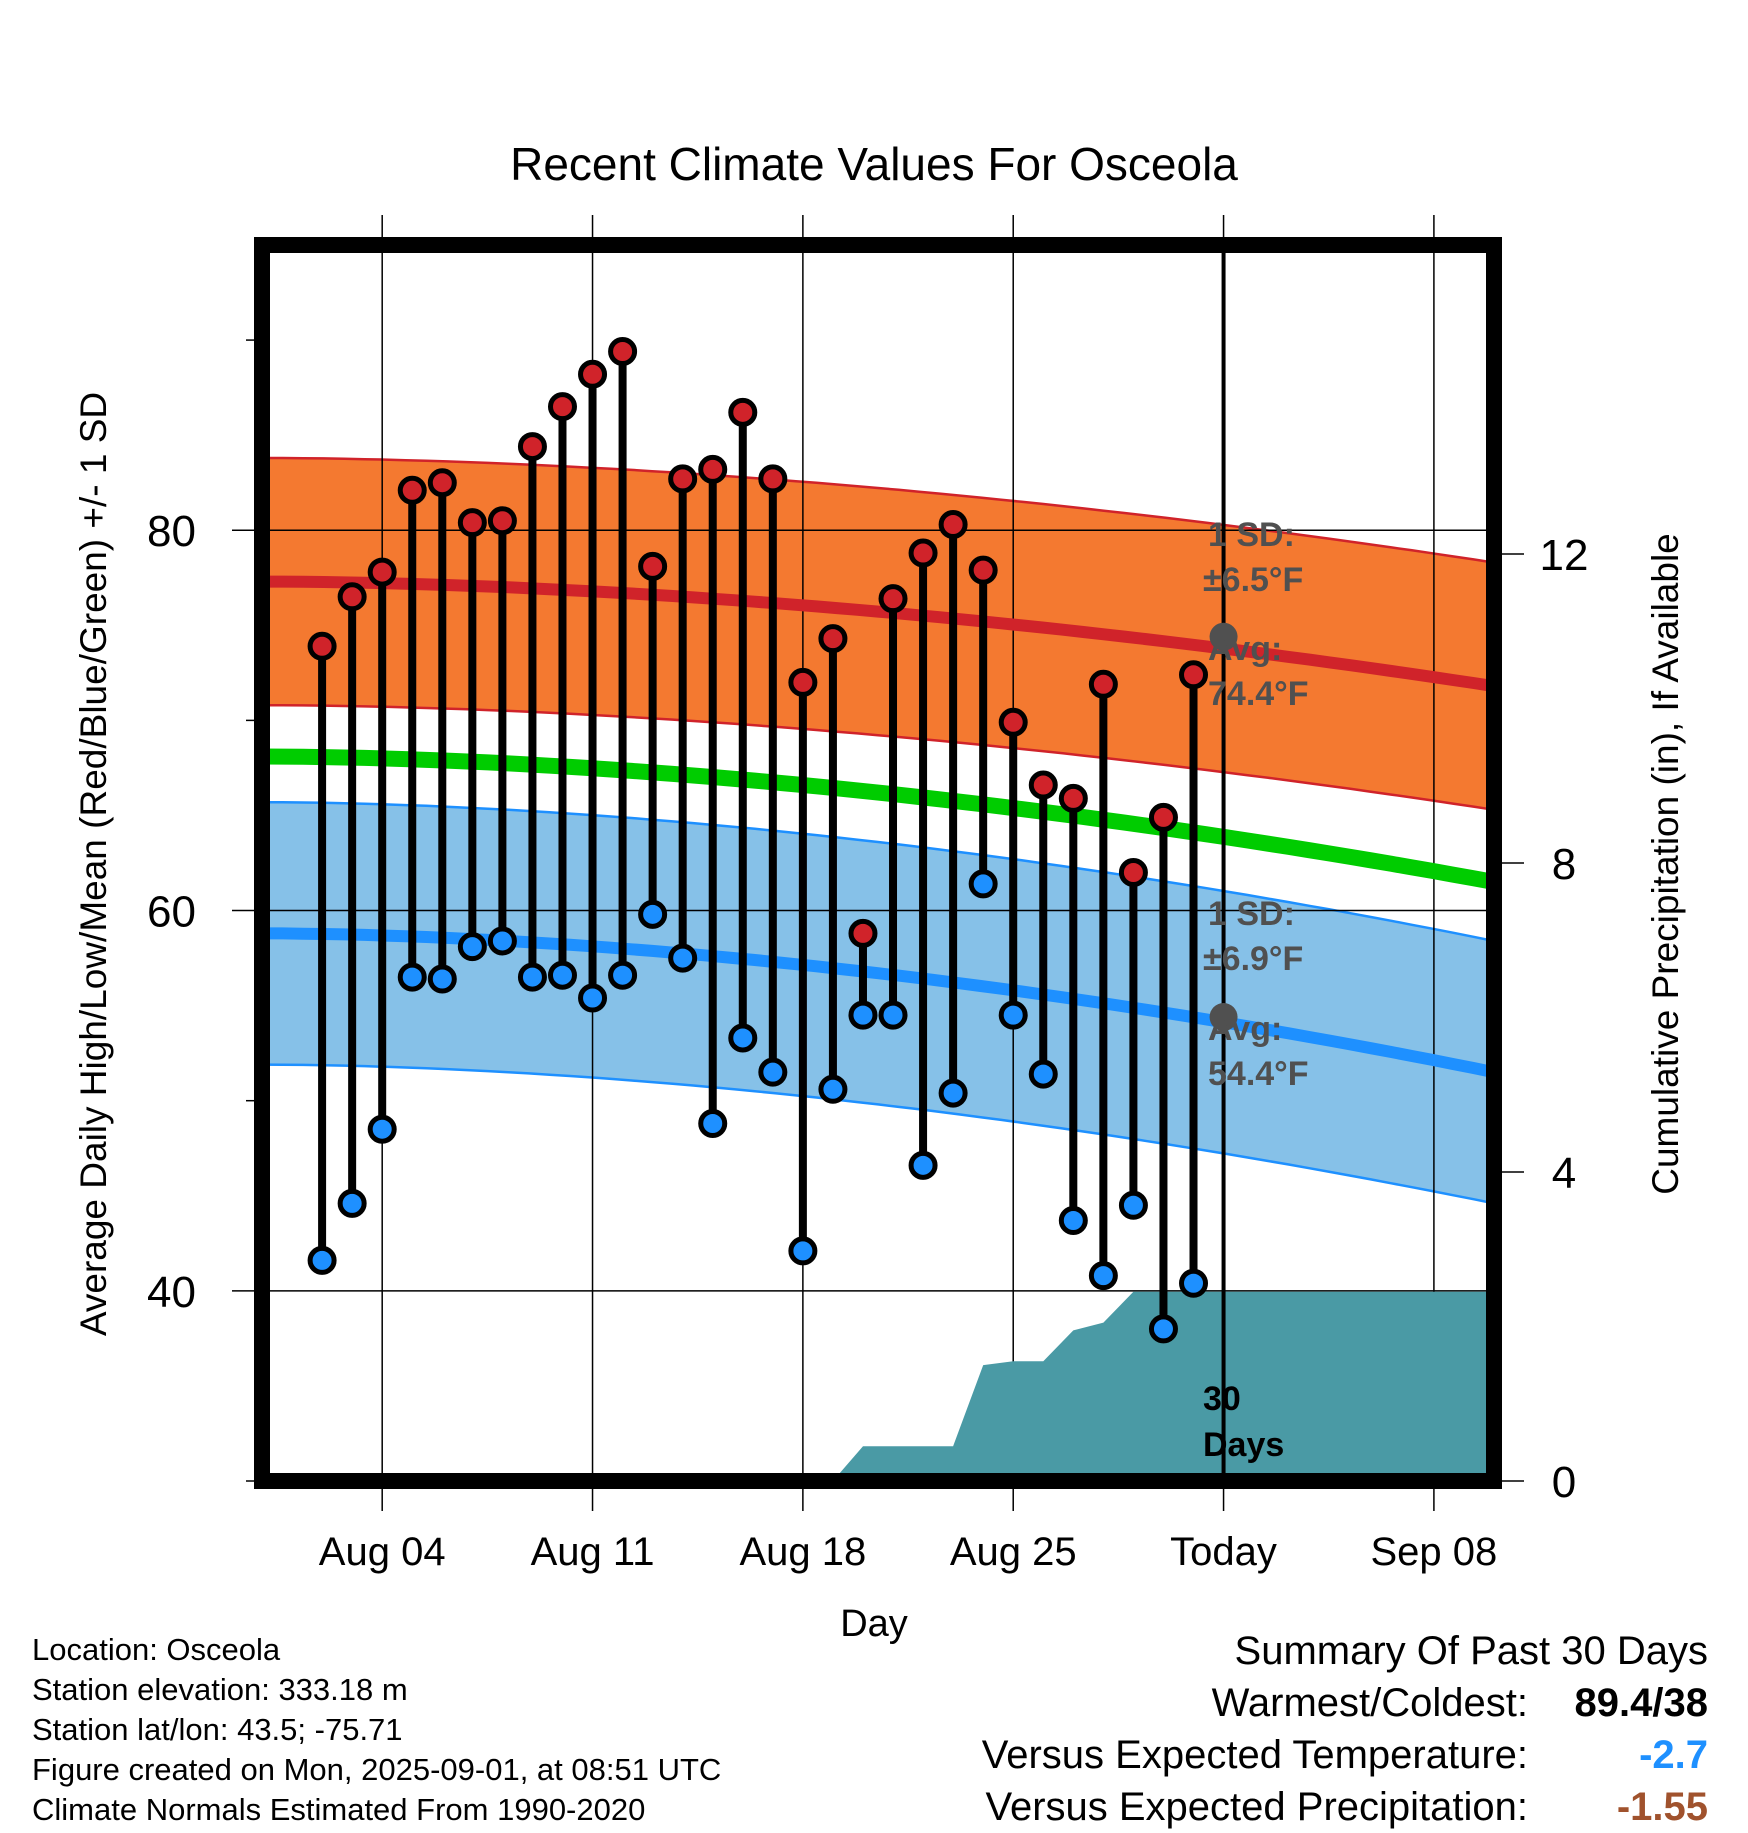  What do you see at coordinates (156, 1649) in the screenshot?
I see `location-text: Location: Osceola` at bounding box center [156, 1649].